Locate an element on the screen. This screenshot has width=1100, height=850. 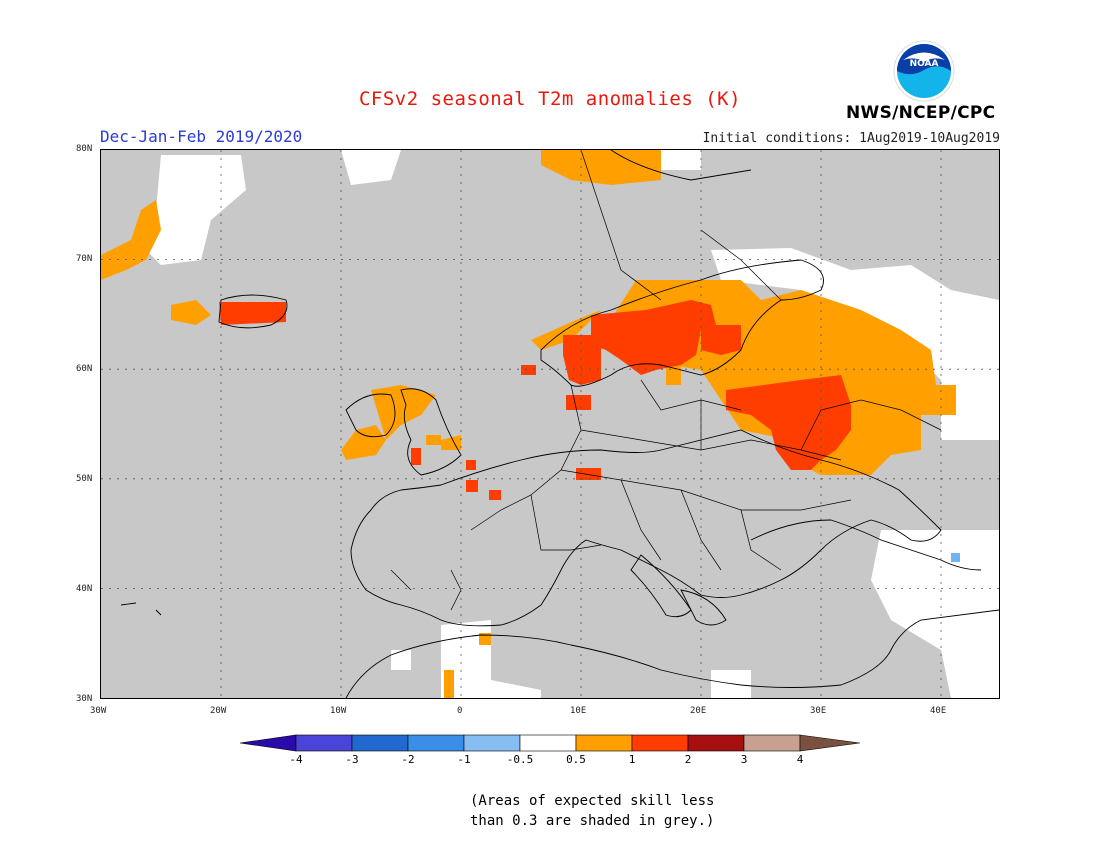
lon-tick-label: 0 is located at coordinates (460, 711).